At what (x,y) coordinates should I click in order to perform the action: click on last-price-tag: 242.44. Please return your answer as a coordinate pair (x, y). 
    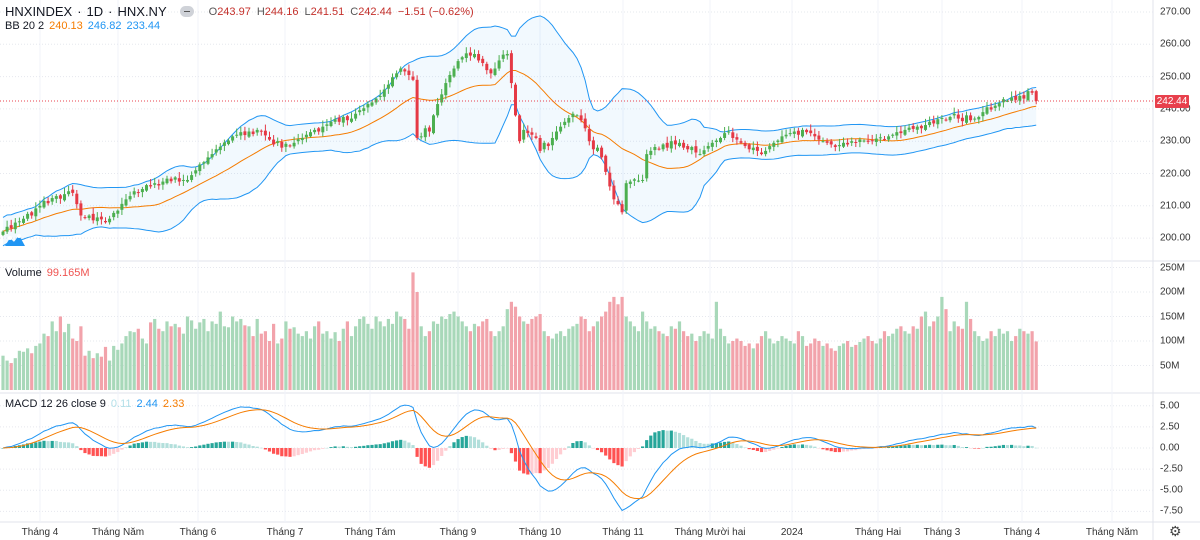
    Looking at the image, I should click on (1172, 101).